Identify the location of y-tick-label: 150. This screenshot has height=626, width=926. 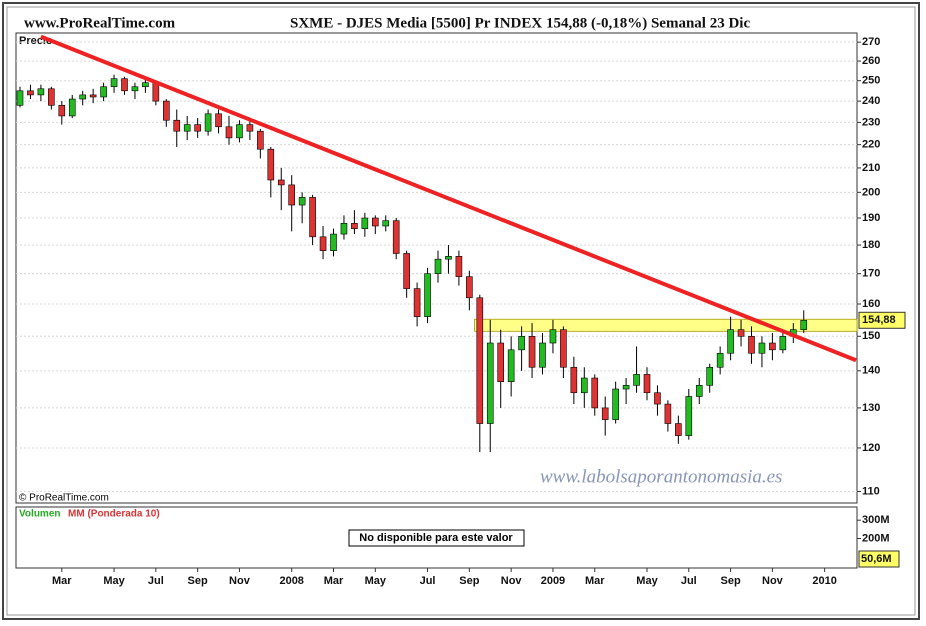
(871, 336).